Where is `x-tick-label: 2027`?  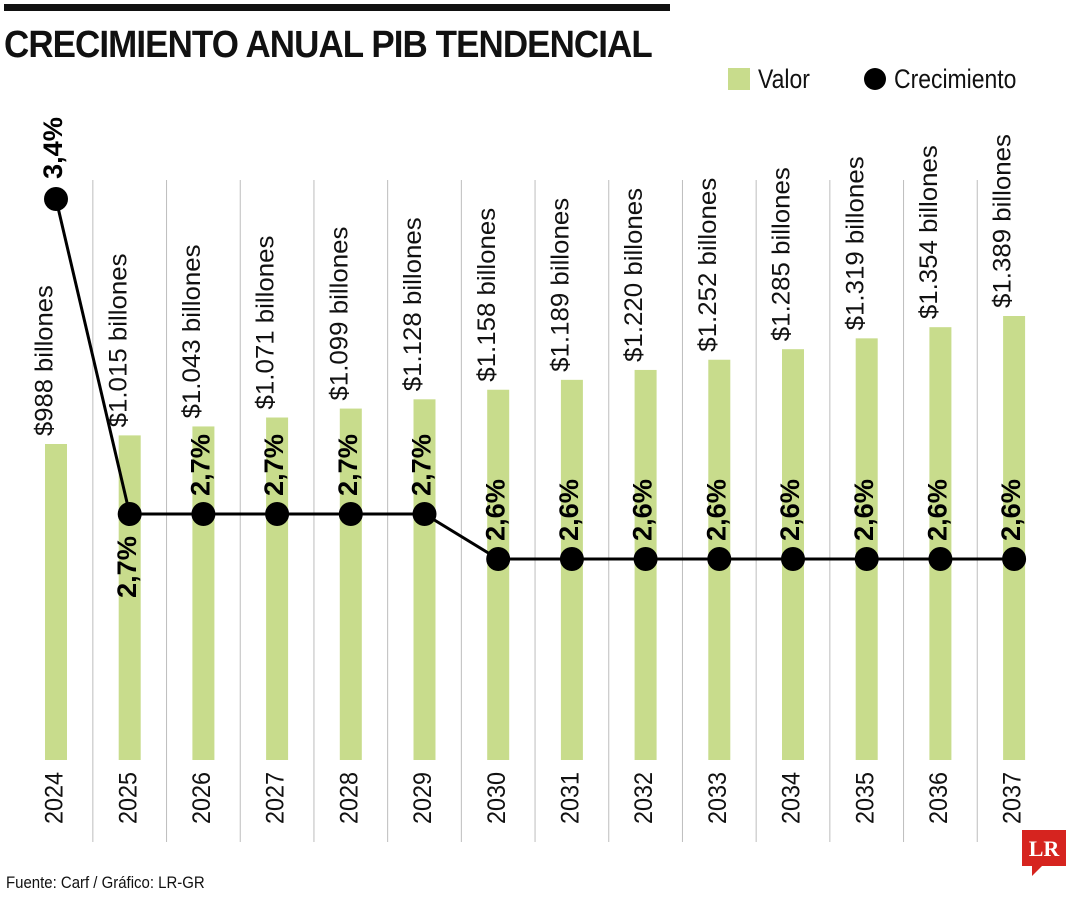
x-tick-label: 2027 is located at coordinates (276, 798).